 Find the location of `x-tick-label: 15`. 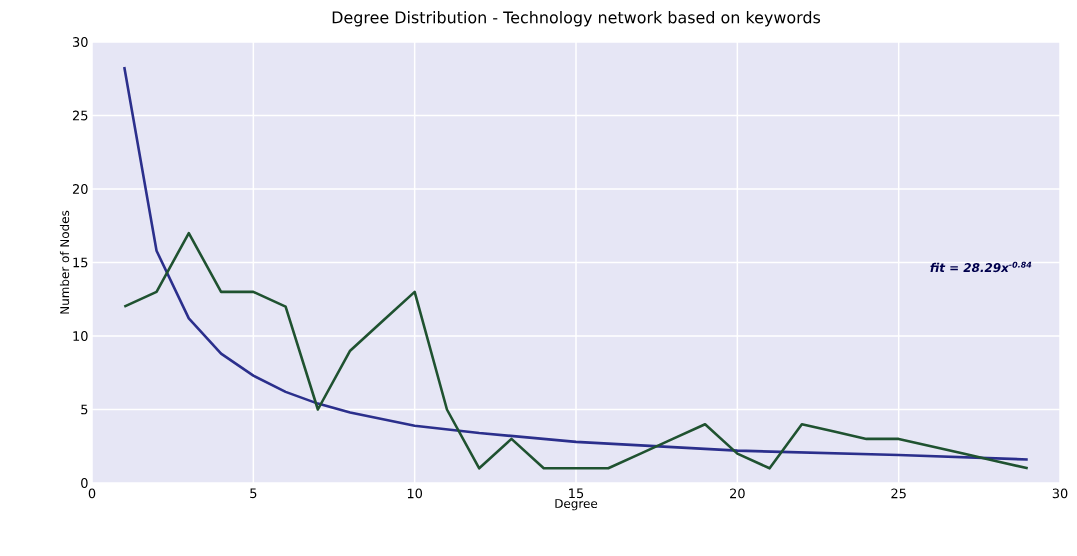

x-tick-label: 15 is located at coordinates (576, 493).